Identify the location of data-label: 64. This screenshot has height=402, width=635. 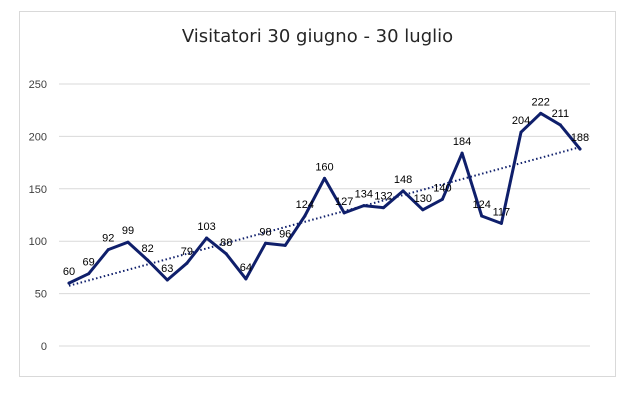
(246, 268).